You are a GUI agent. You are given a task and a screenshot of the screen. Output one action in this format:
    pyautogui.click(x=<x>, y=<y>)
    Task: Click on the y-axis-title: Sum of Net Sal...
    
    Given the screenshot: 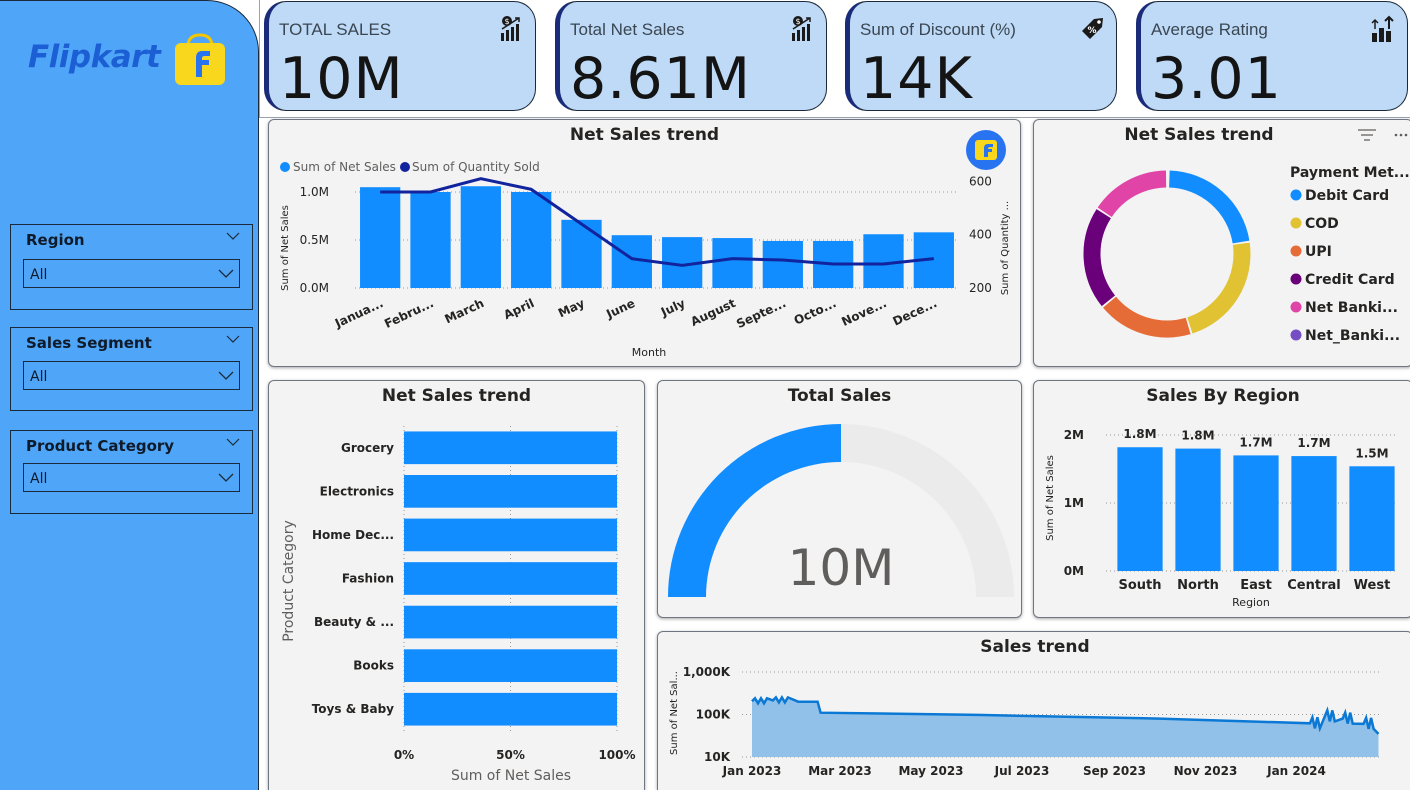 What is the action you would take?
    pyautogui.click(x=674, y=713)
    